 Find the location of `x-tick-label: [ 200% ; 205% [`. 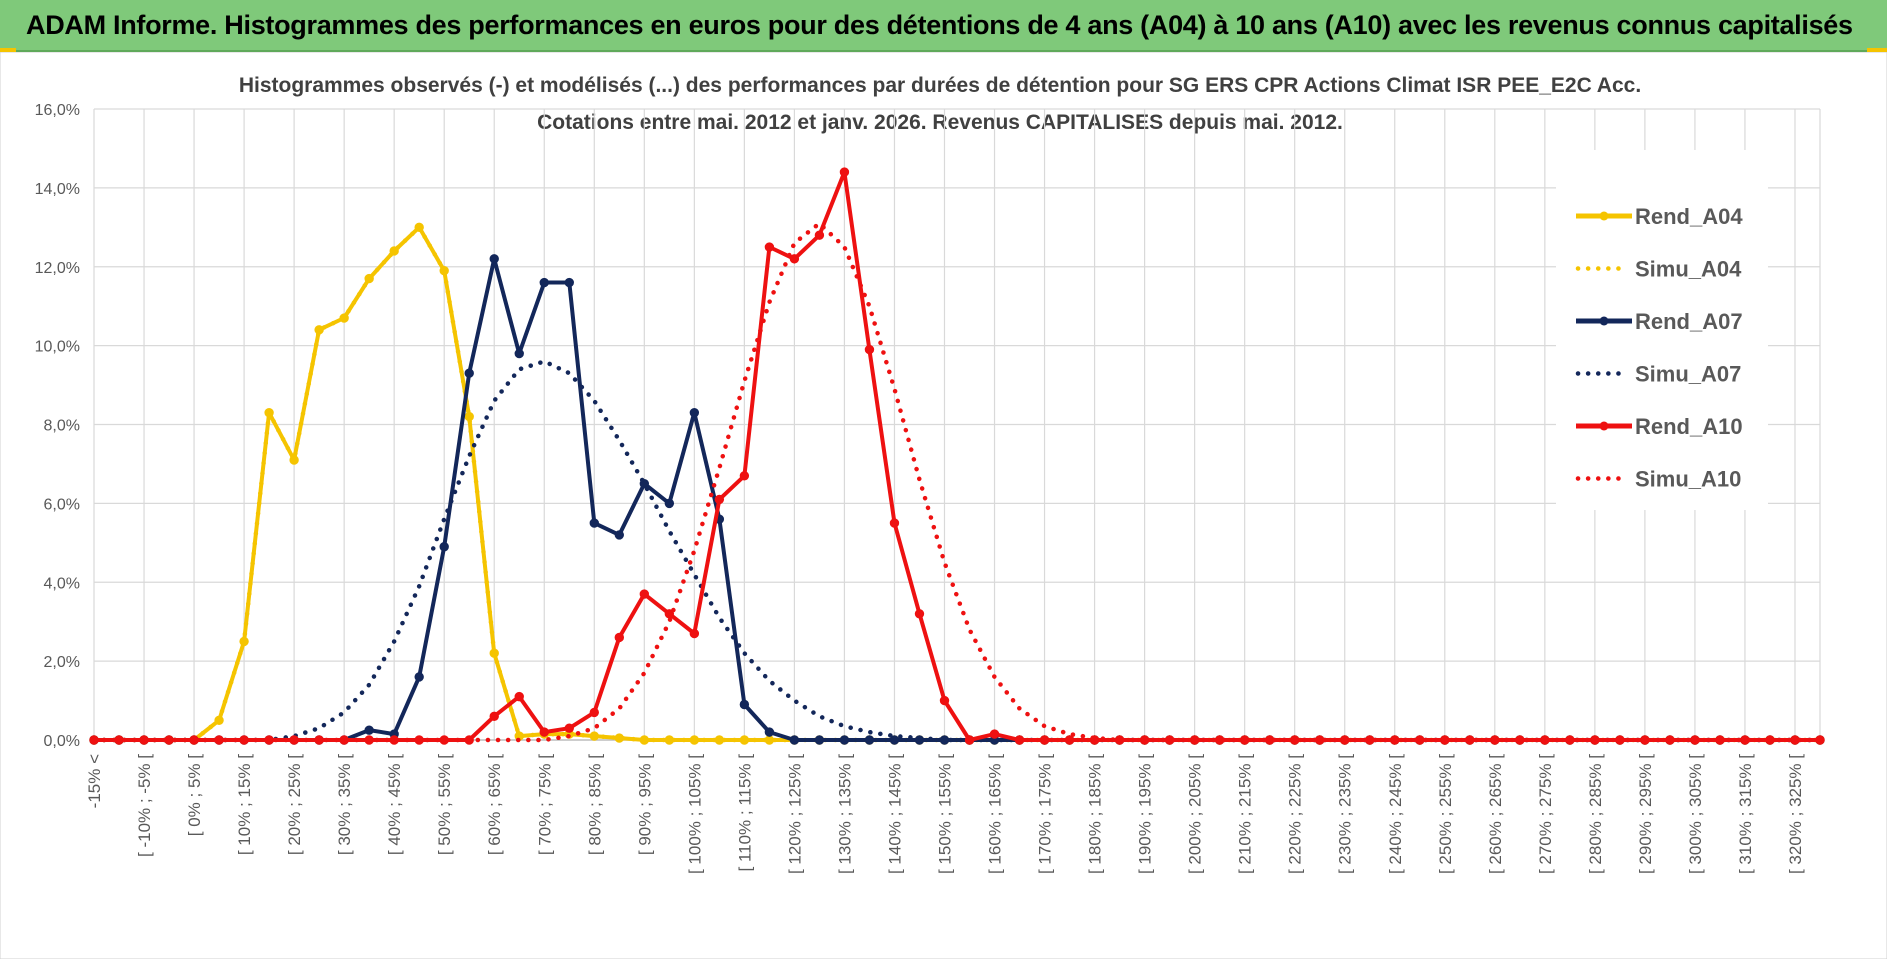

x-tick-label: [ 200% ; 205% [ is located at coordinates (1195, 814).